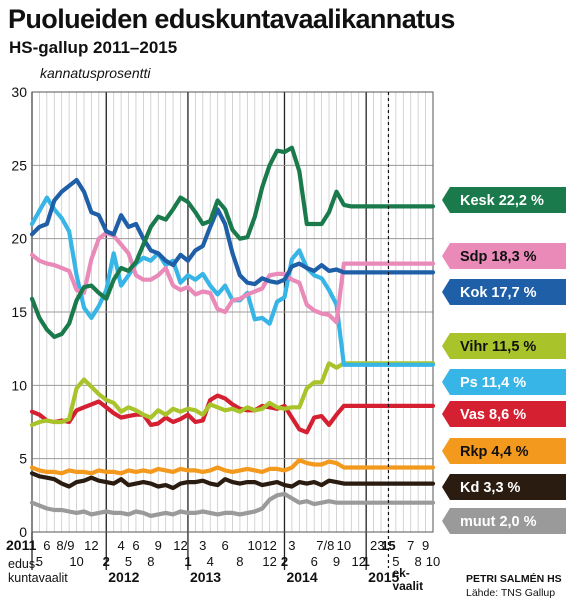 The image size is (580, 602). What do you see at coordinates (19, 385) in the screenshot?
I see `y-tick-label: 10` at bounding box center [19, 385].